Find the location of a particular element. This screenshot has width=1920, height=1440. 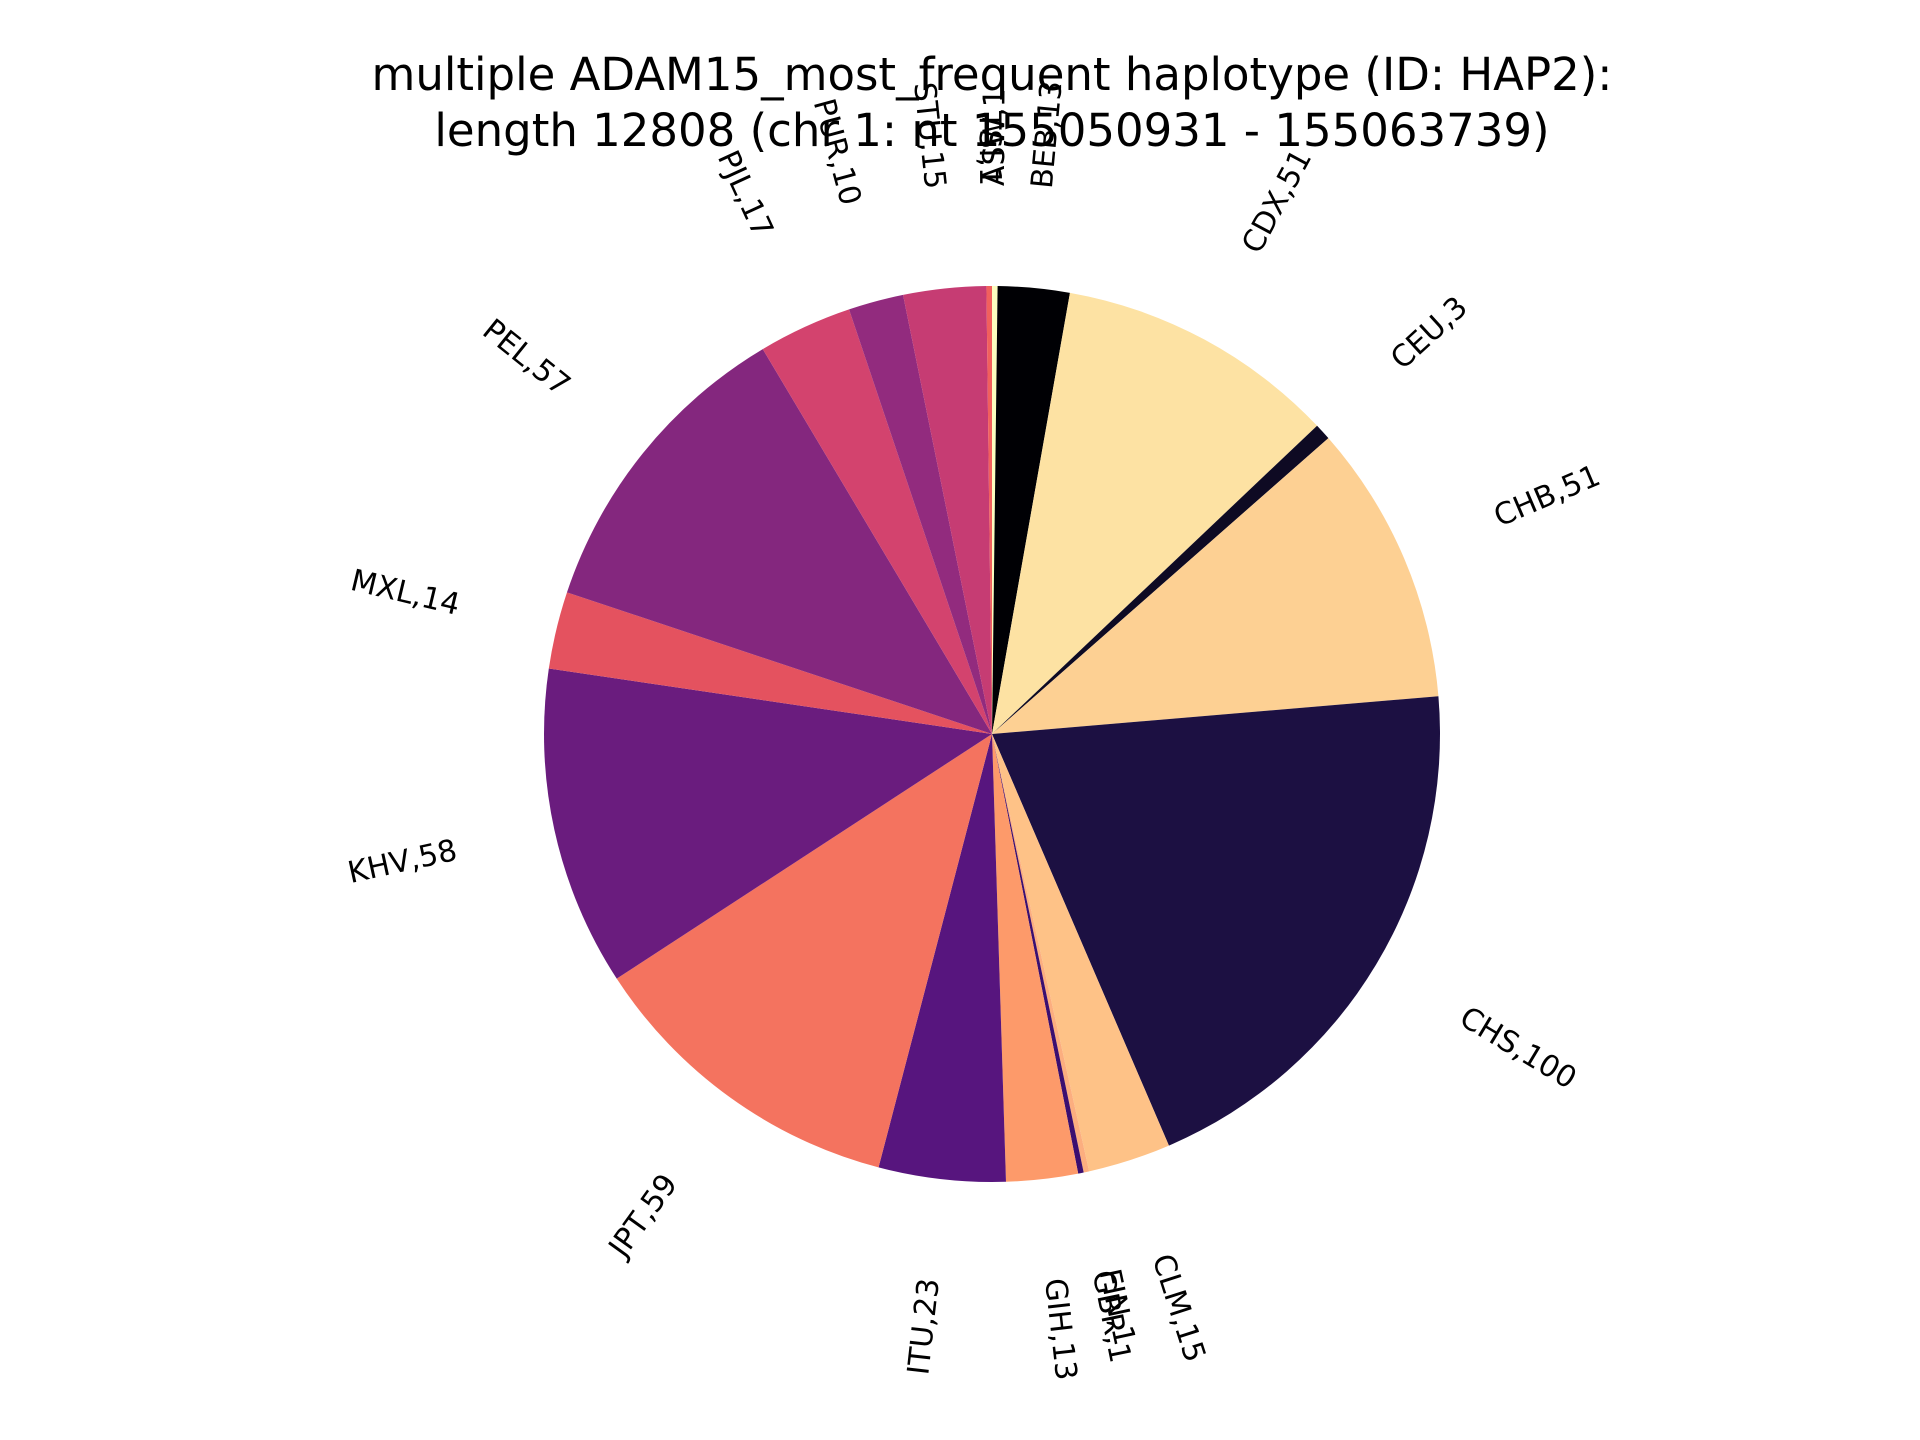

pie-label-khv: KHV,58 is located at coordinates (402, 862).